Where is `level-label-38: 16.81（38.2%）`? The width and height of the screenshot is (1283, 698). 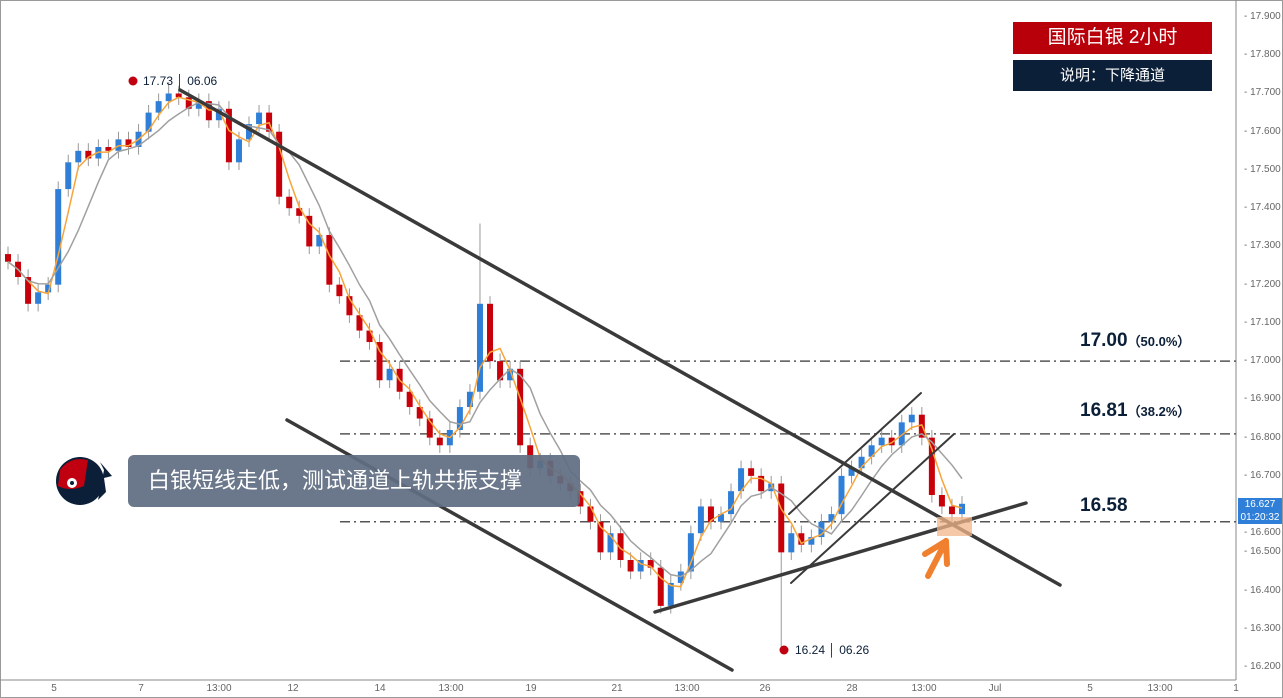 level-label-38: 16.81（38.2%） is located at coordinates (1135, 411).